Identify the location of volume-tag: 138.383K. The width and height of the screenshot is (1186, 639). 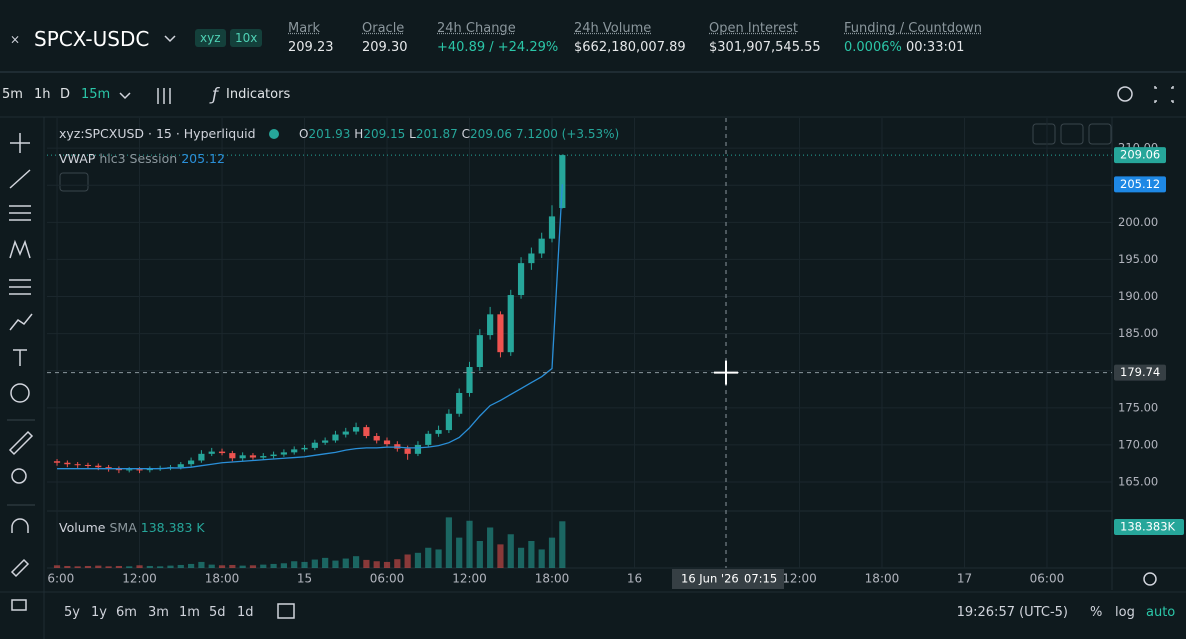
(1148, 527).